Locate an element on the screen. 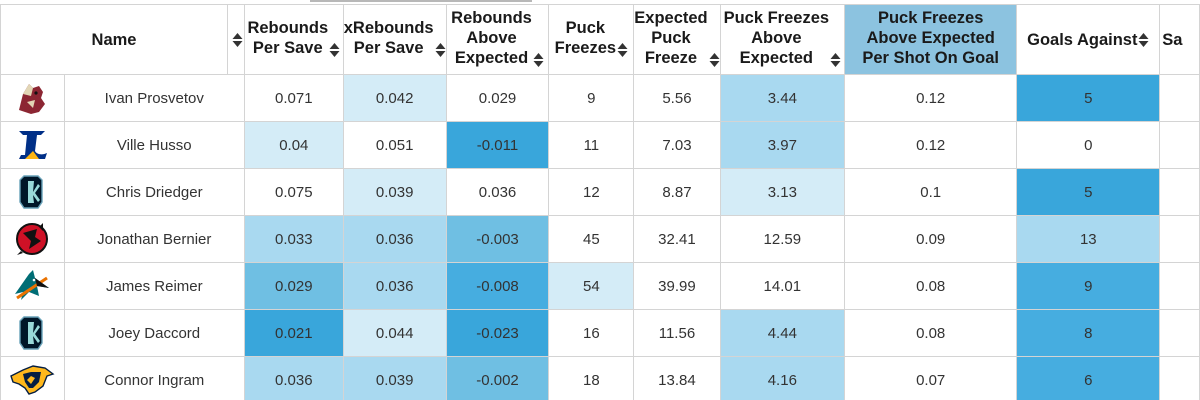  column-header-rebounds-above-expected: Rebounds Above Expected is located at coordinates (497, 39).